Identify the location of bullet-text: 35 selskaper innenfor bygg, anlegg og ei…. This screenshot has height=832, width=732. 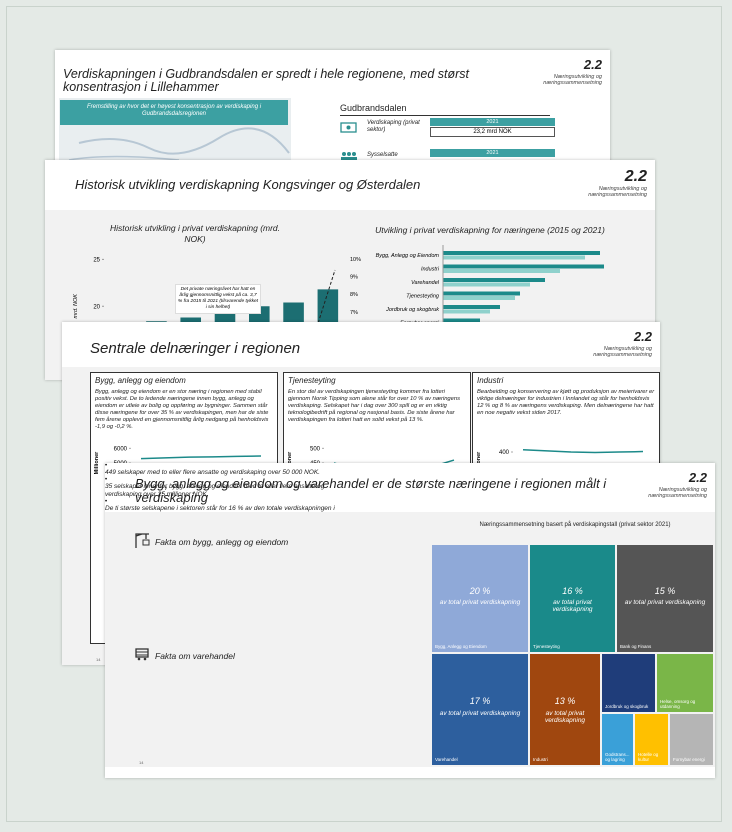
(215, 490).